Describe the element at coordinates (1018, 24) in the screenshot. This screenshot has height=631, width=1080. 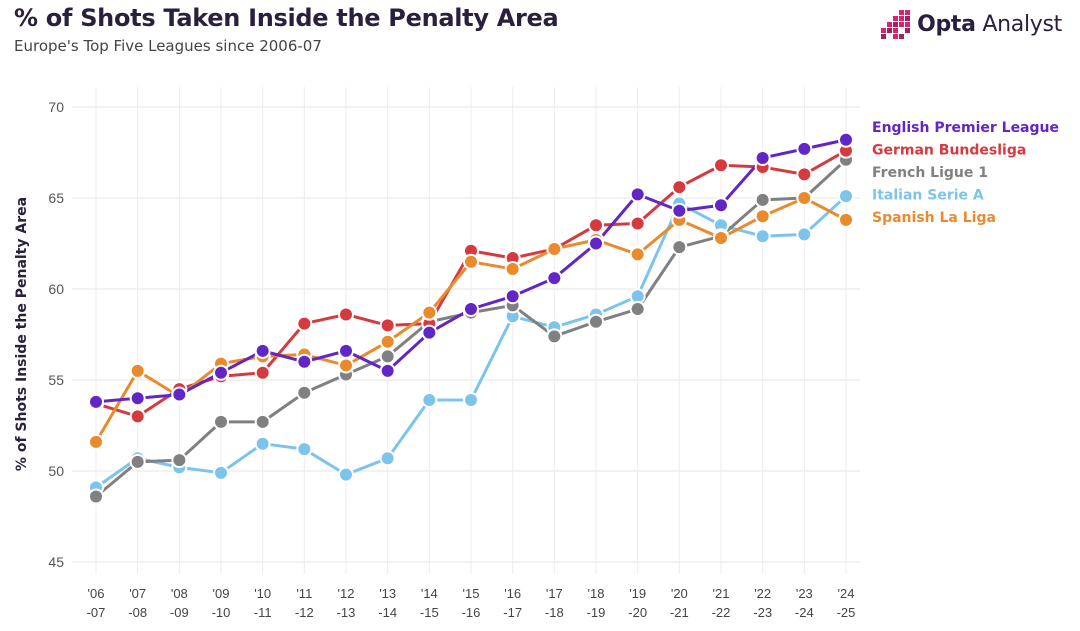
I see `brand-name-light: Analyst` at that location.